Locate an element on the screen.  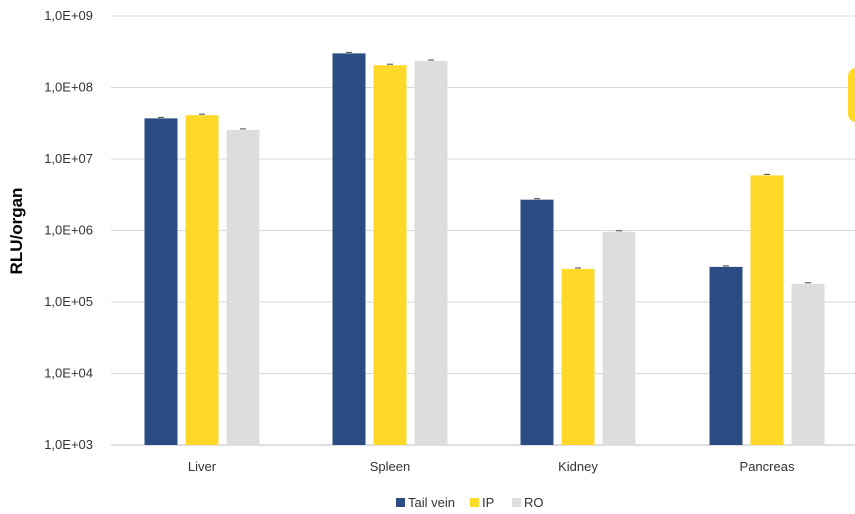
bar-pancreas-ro is located at coordinates (808, 364).